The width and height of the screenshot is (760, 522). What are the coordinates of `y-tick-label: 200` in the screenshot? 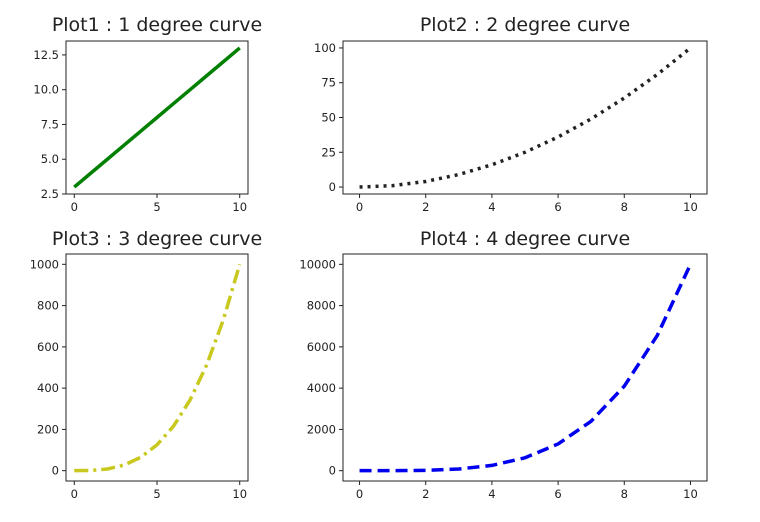 It's located at (48, 429).